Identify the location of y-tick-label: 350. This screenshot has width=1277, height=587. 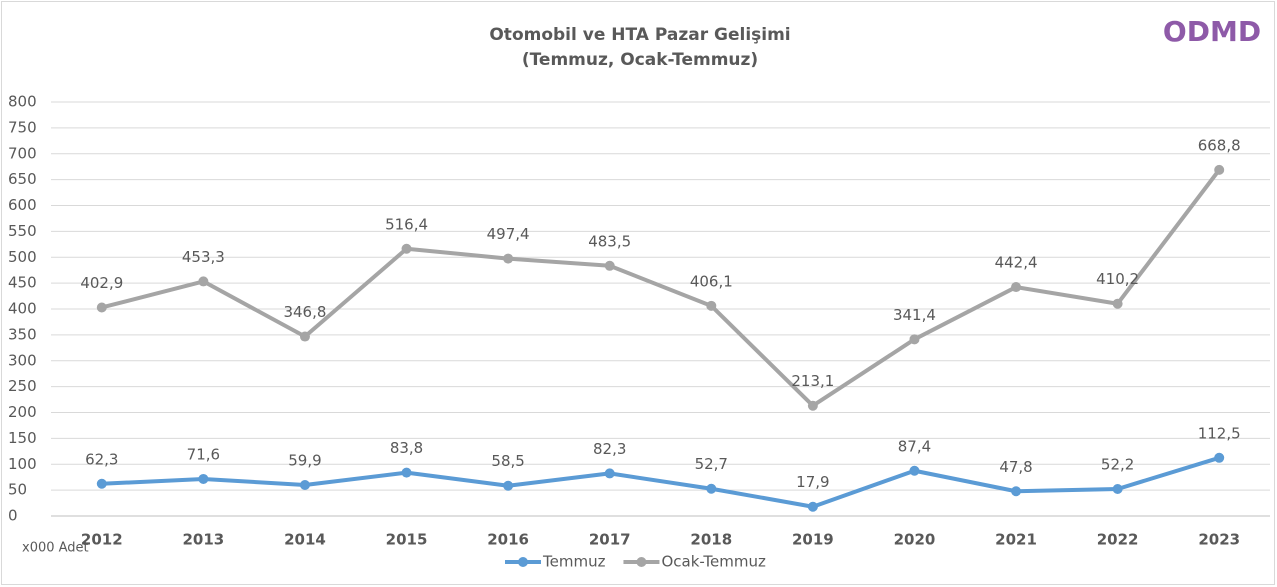
(22, 334).